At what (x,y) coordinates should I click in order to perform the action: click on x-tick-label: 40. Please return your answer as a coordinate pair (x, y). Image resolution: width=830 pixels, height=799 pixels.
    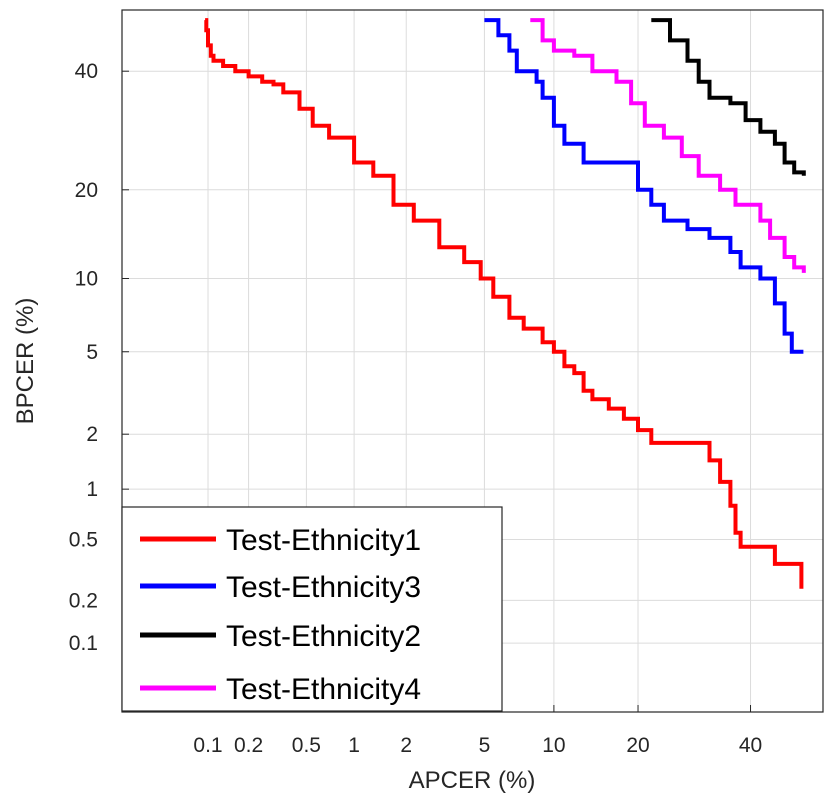
    Looking at the image, I should click on (750, 745).